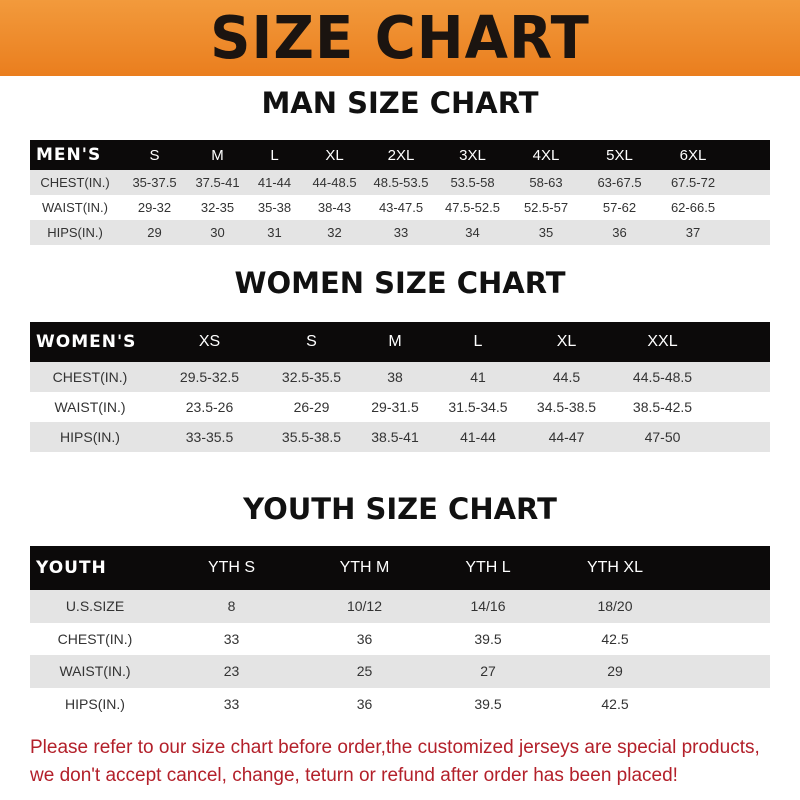 Image resolution: width=800 pixels, height=800 pixels. What do you see at coordinates (311, 437) in the screenshot?
I see `table-cell: 35.5-38.5` at bounding box center [311, 437].